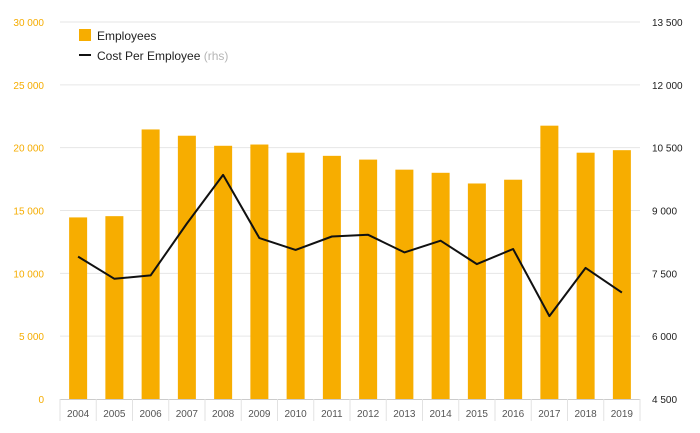 The image size is (700, 433). Describe the element at coordinates (586, 414) in the screenshot. I see `x-tick-label: 2018` at that location.